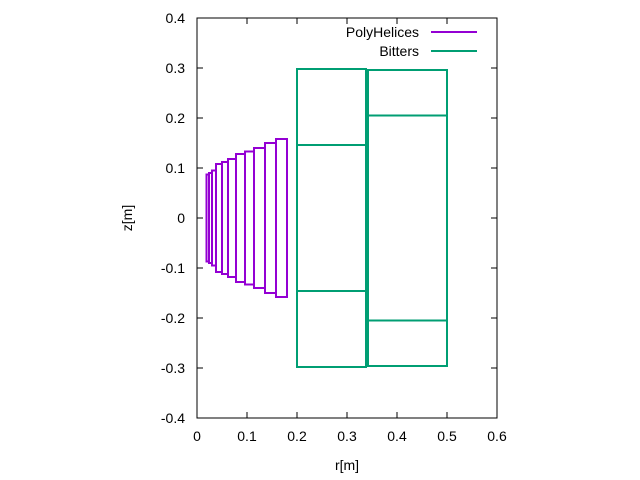 The height and width of the screenshot is (480, 640). I want to click on x-tick-label: 0.4, so click(397, 436).